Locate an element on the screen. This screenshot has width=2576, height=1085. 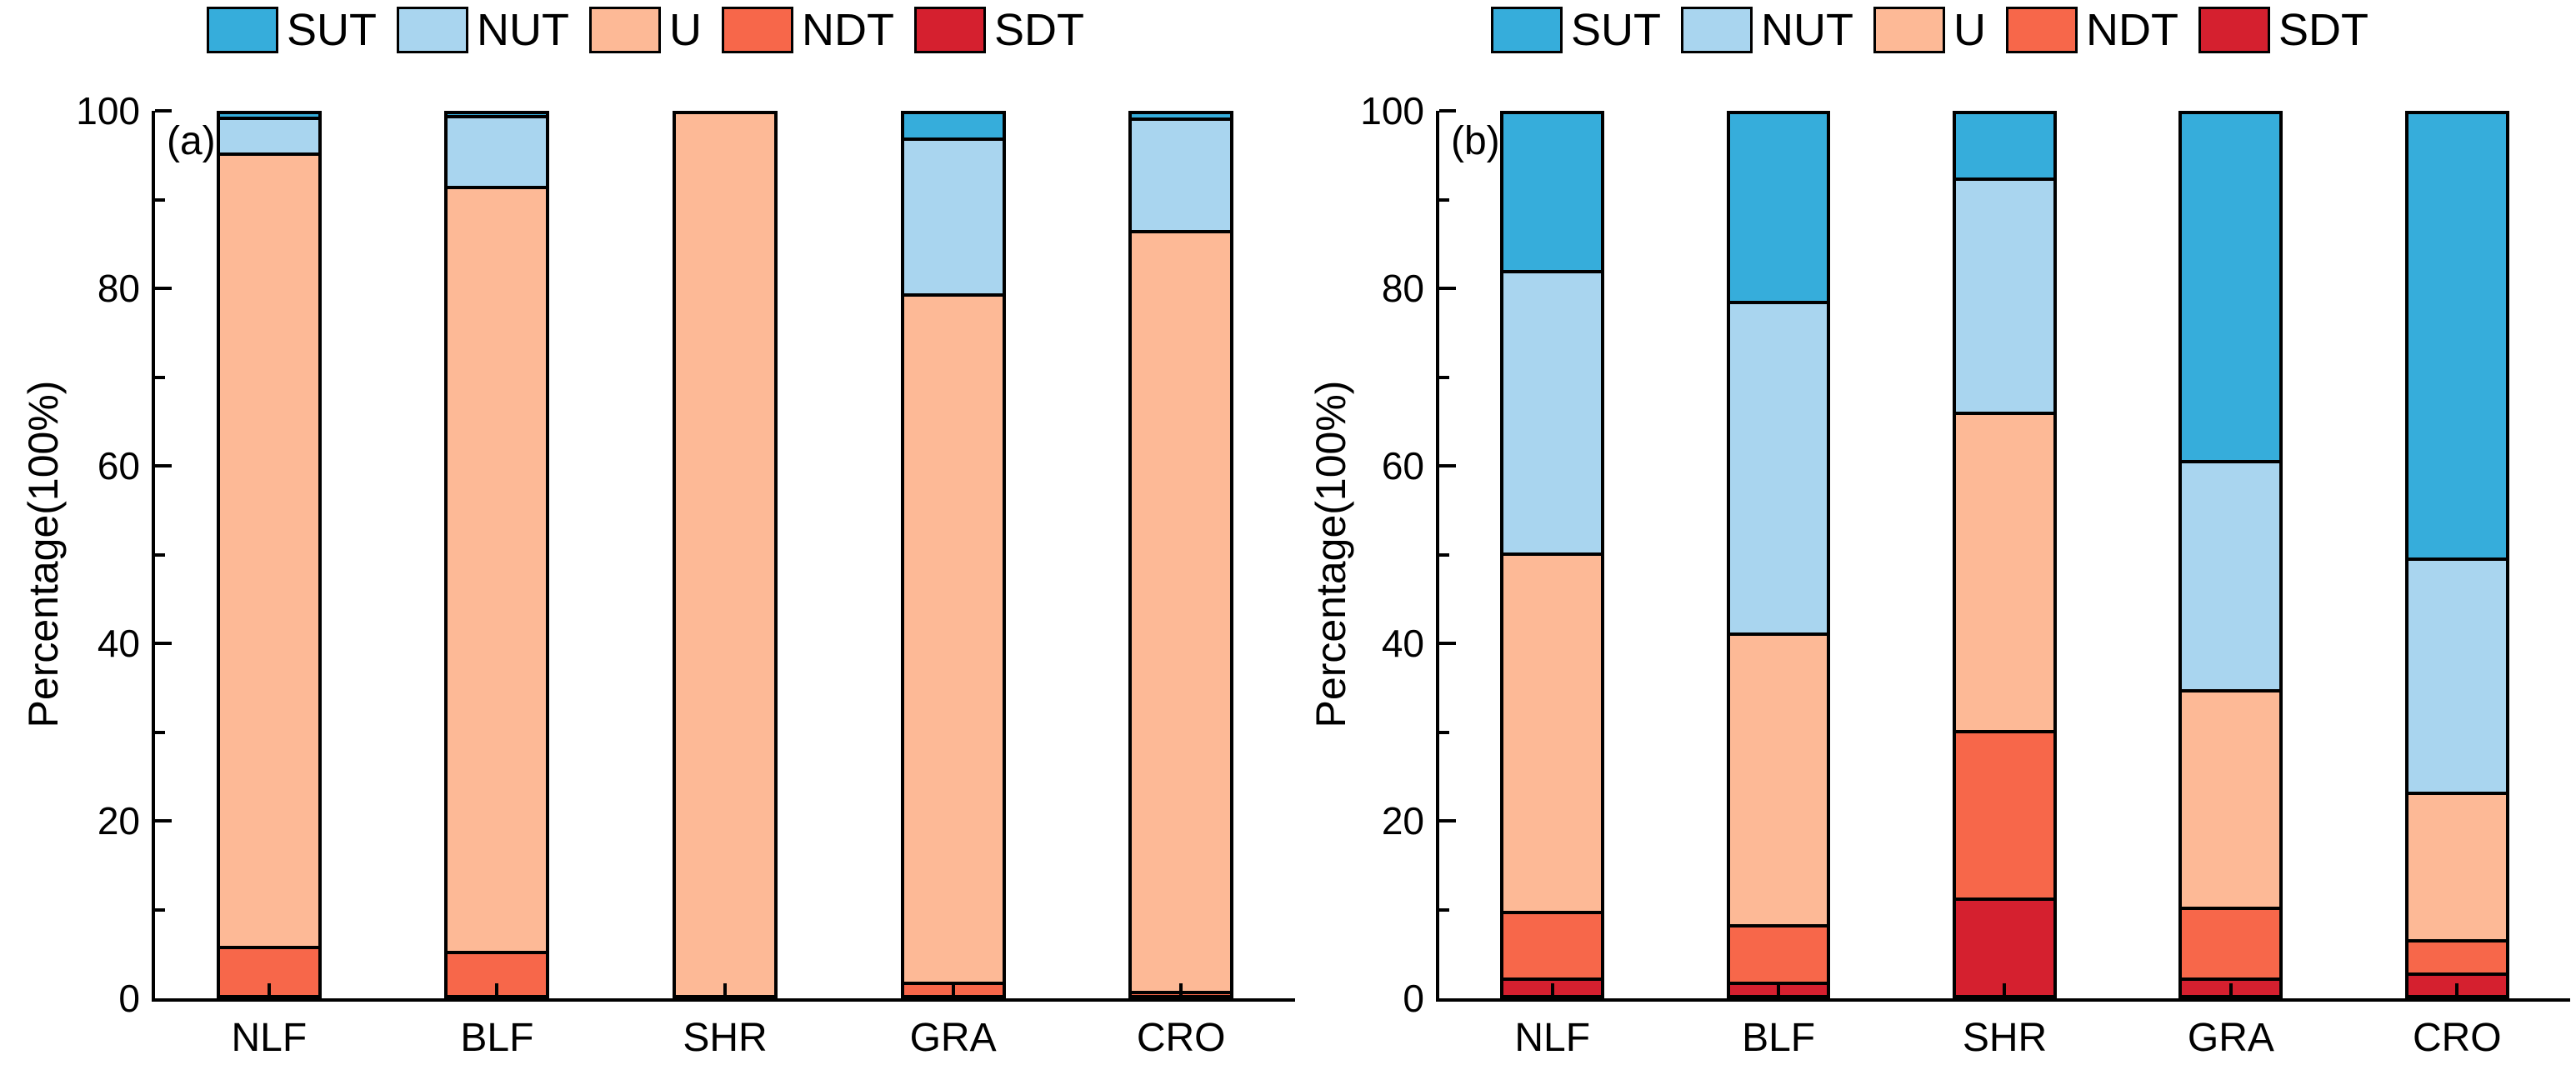
x-axis-label-shr: SHR is located at coordinates (726, 1038).